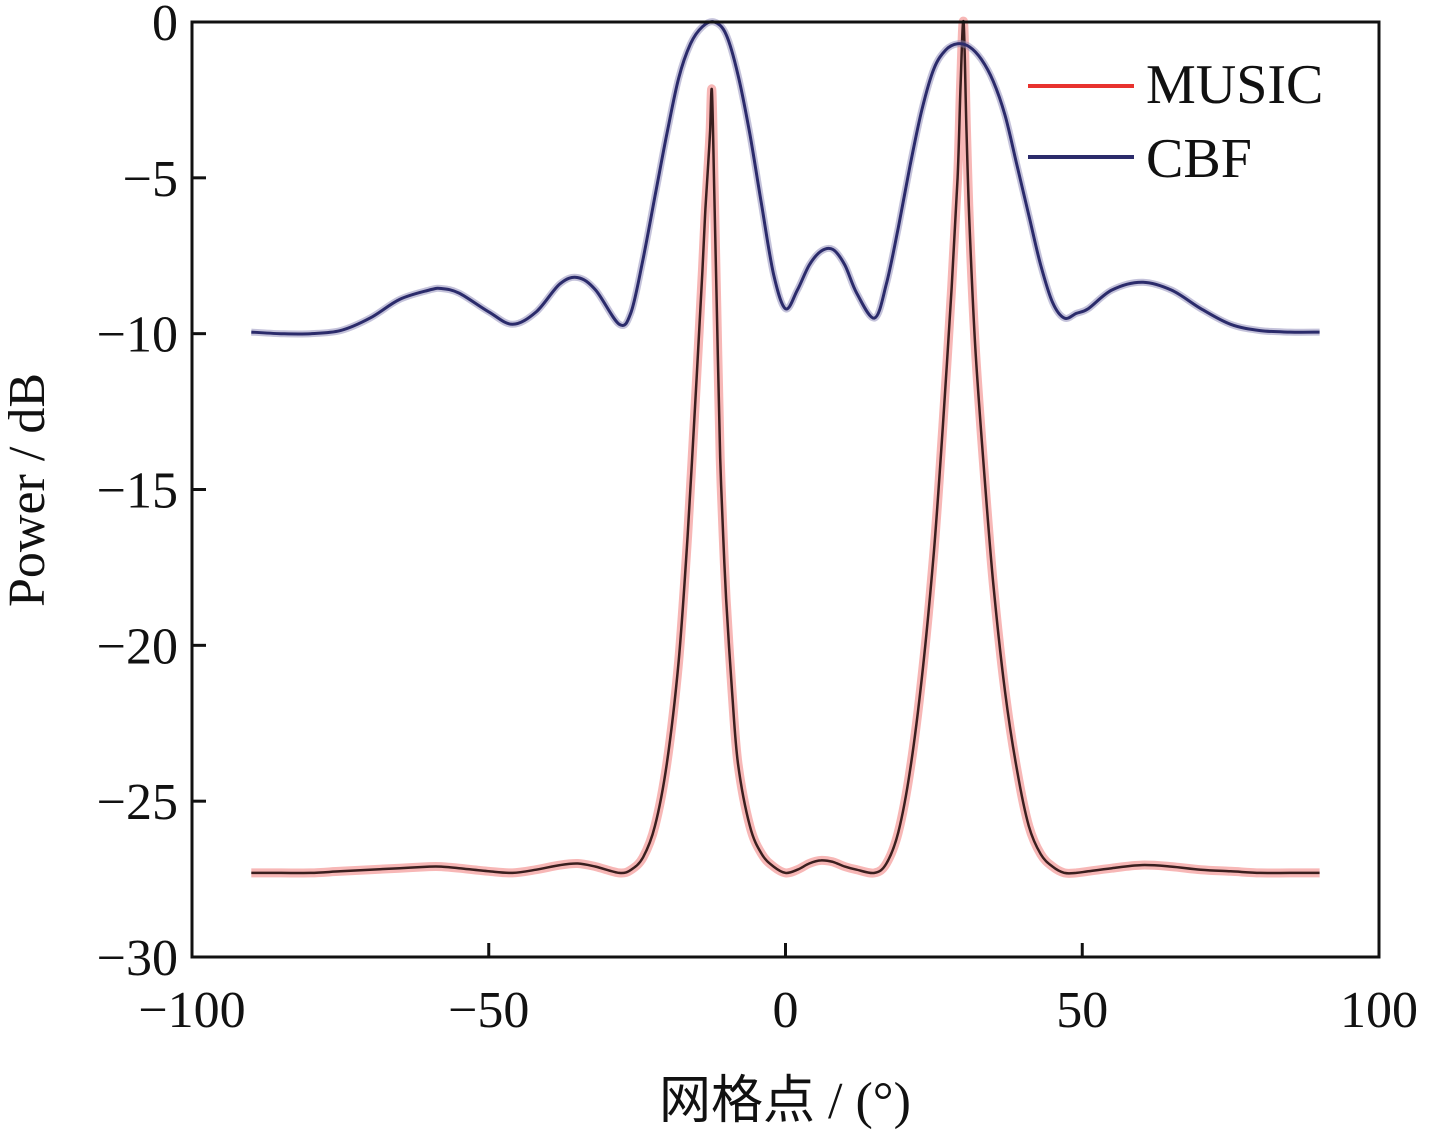 This screenshot has height=1132, width=1441. What do you see at coordinates (1175, 122) in the screenshot?
I see `legend: MUSIC CBF` at bounding box center [1175, 122].